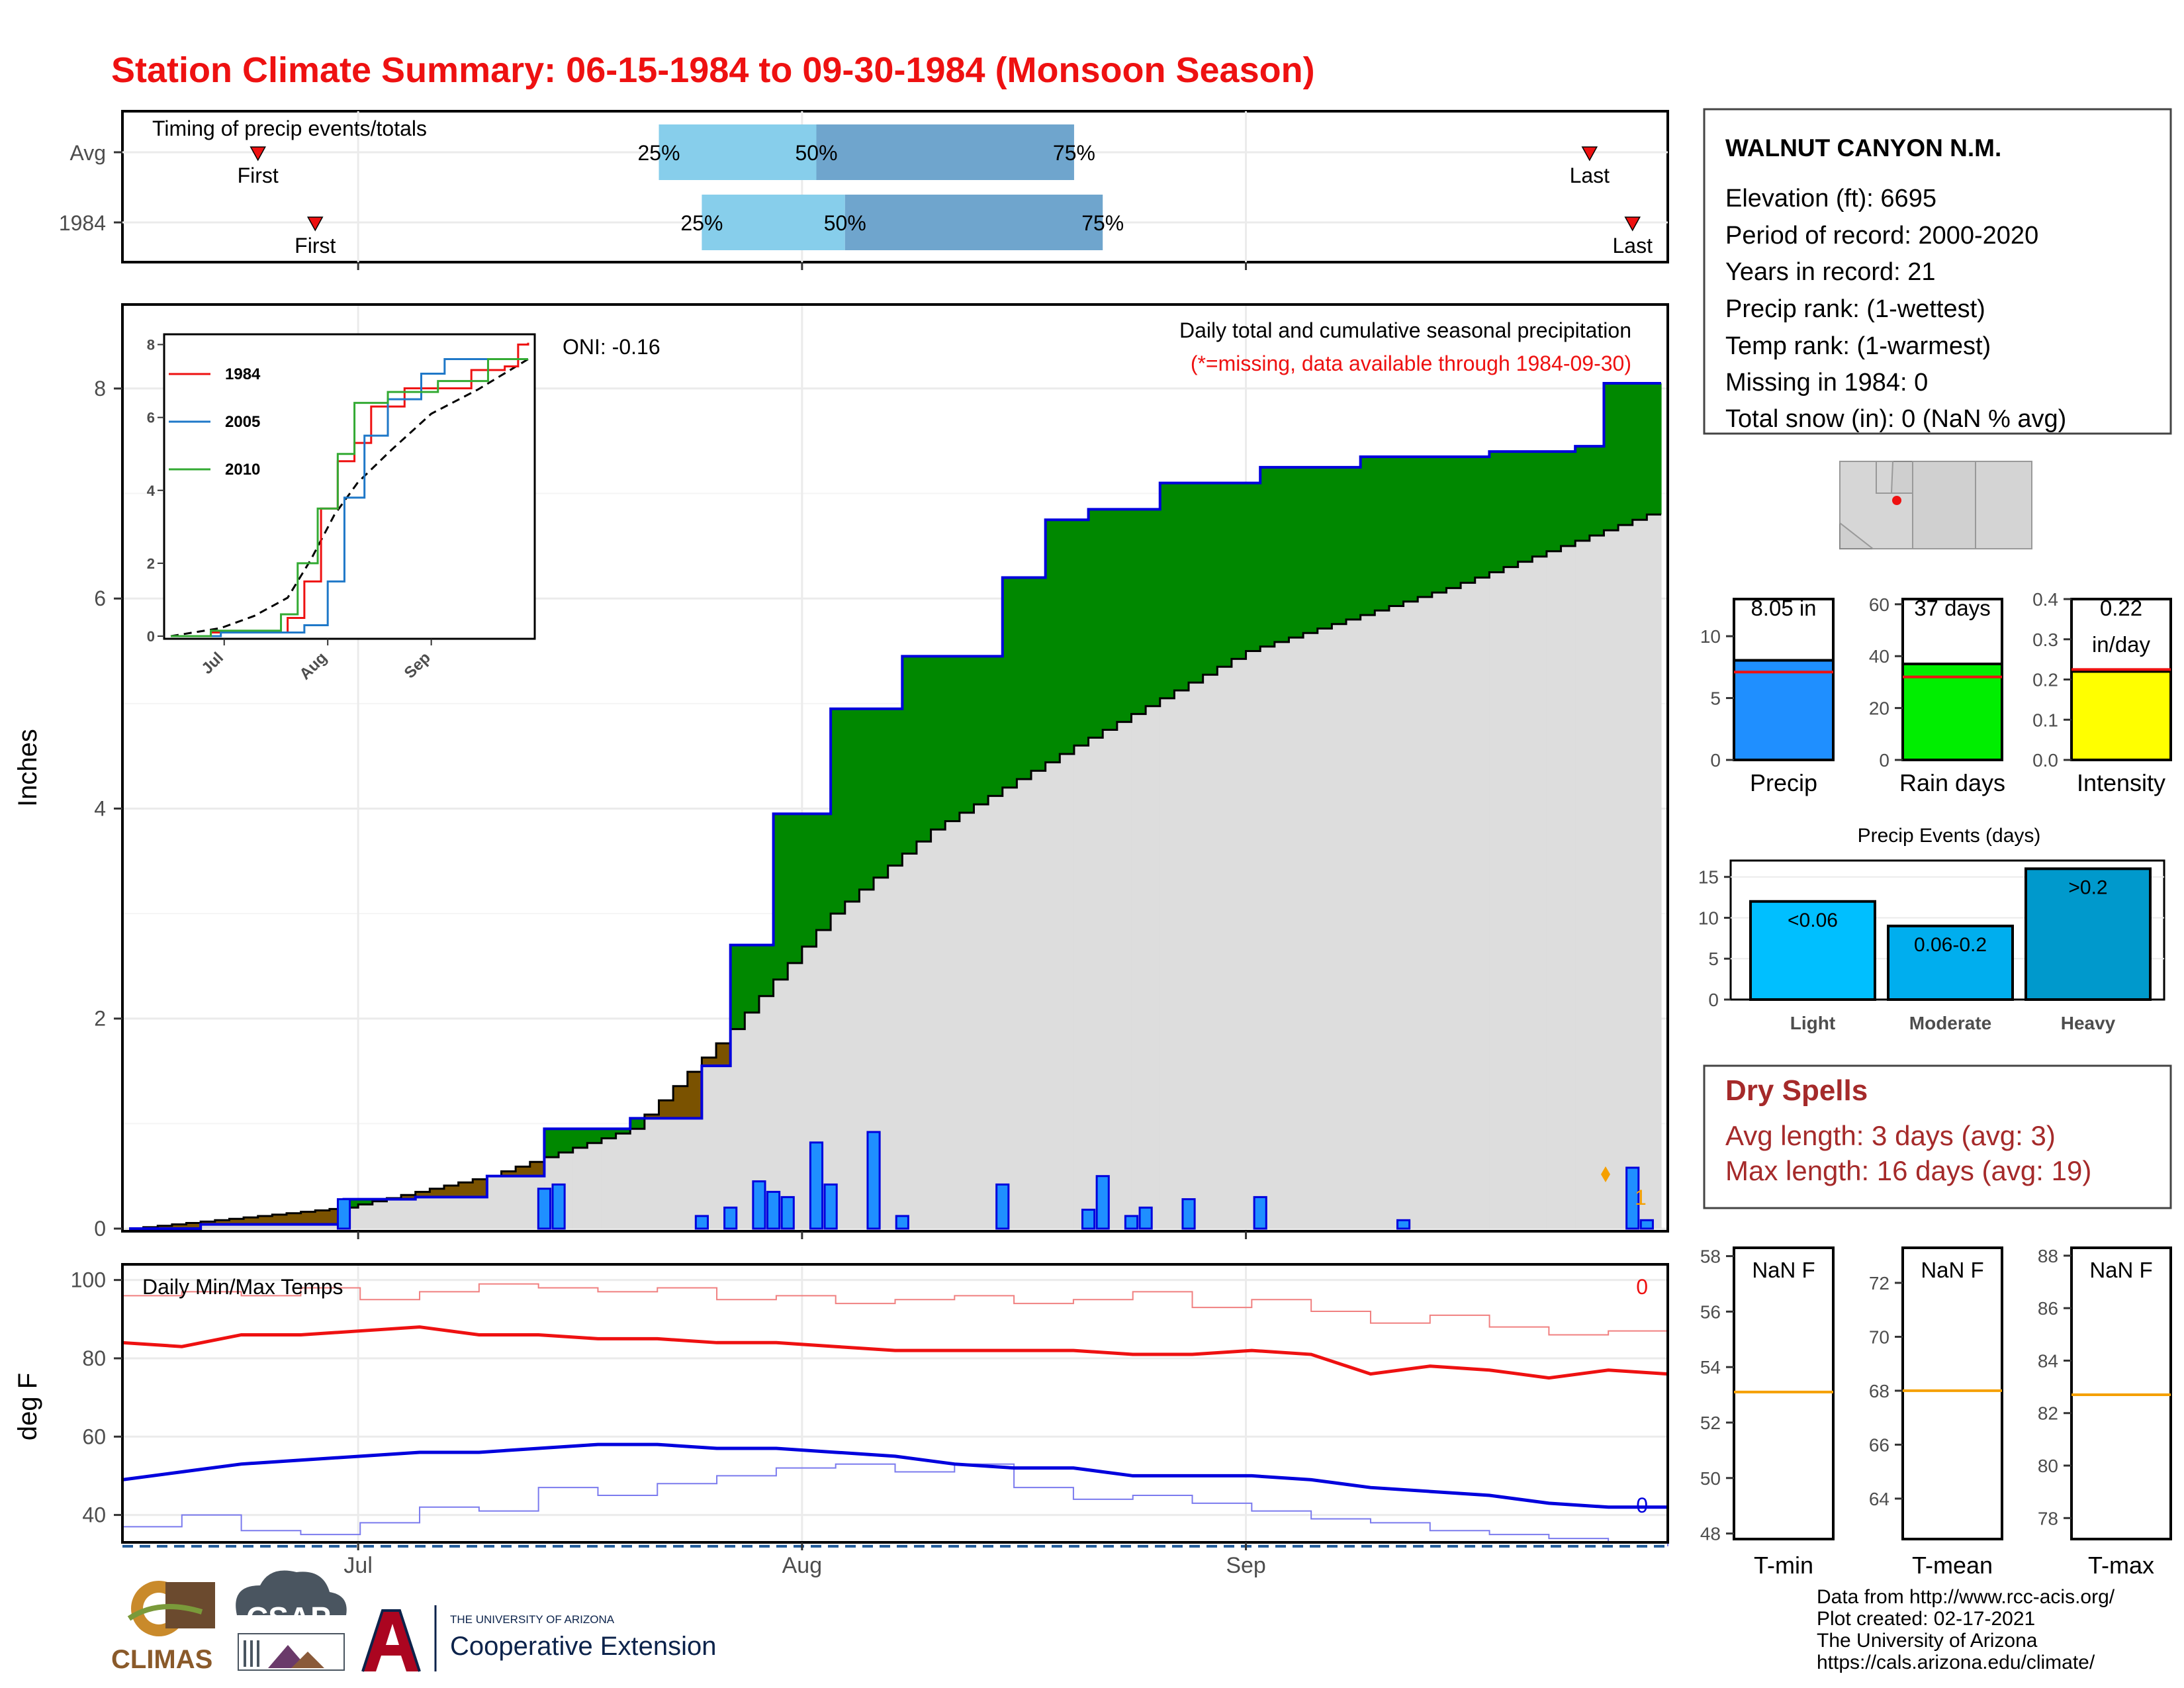 The width and height of the screenshot is (2184, 1688). What do you see at coordinates (82, 223) in the screenshot?
I see `timing-row-year-label: 1984` at bounding box center [82, 223].